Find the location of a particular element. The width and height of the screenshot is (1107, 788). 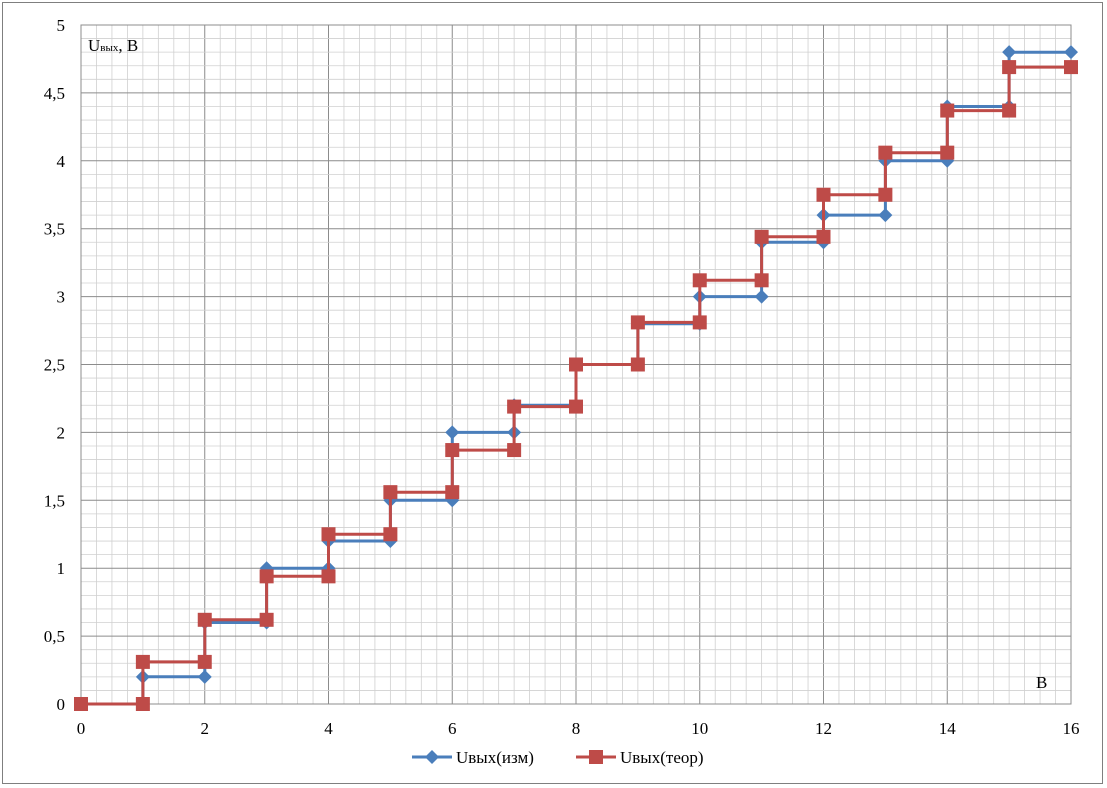

legend-item-theoretical: Uвых(теор) is located at coordinates (640, 757).